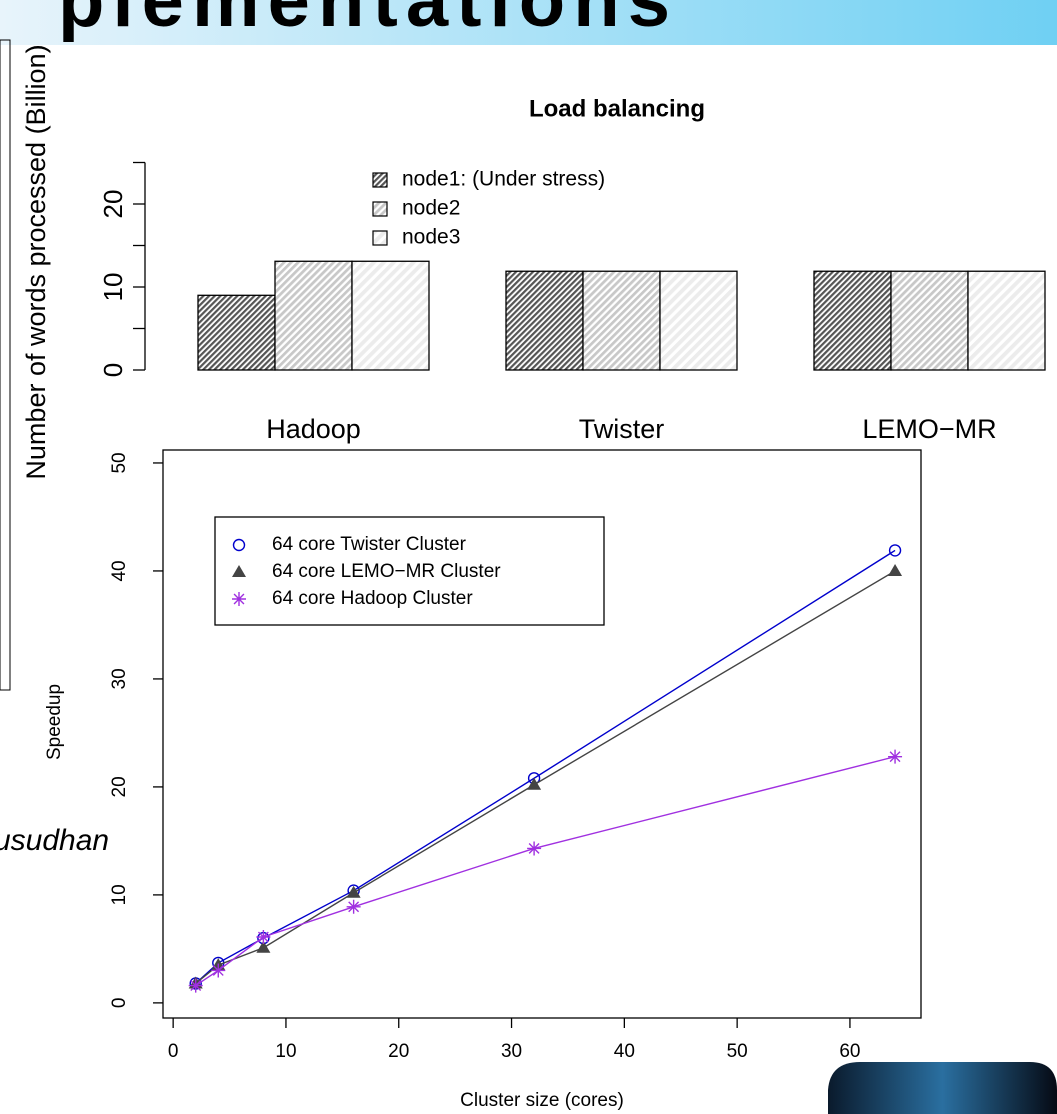  What do you see at coordinates (173, 1051) in the screenshot?
I see `x-tick-label: 0` at bounding box center [173, 1051].